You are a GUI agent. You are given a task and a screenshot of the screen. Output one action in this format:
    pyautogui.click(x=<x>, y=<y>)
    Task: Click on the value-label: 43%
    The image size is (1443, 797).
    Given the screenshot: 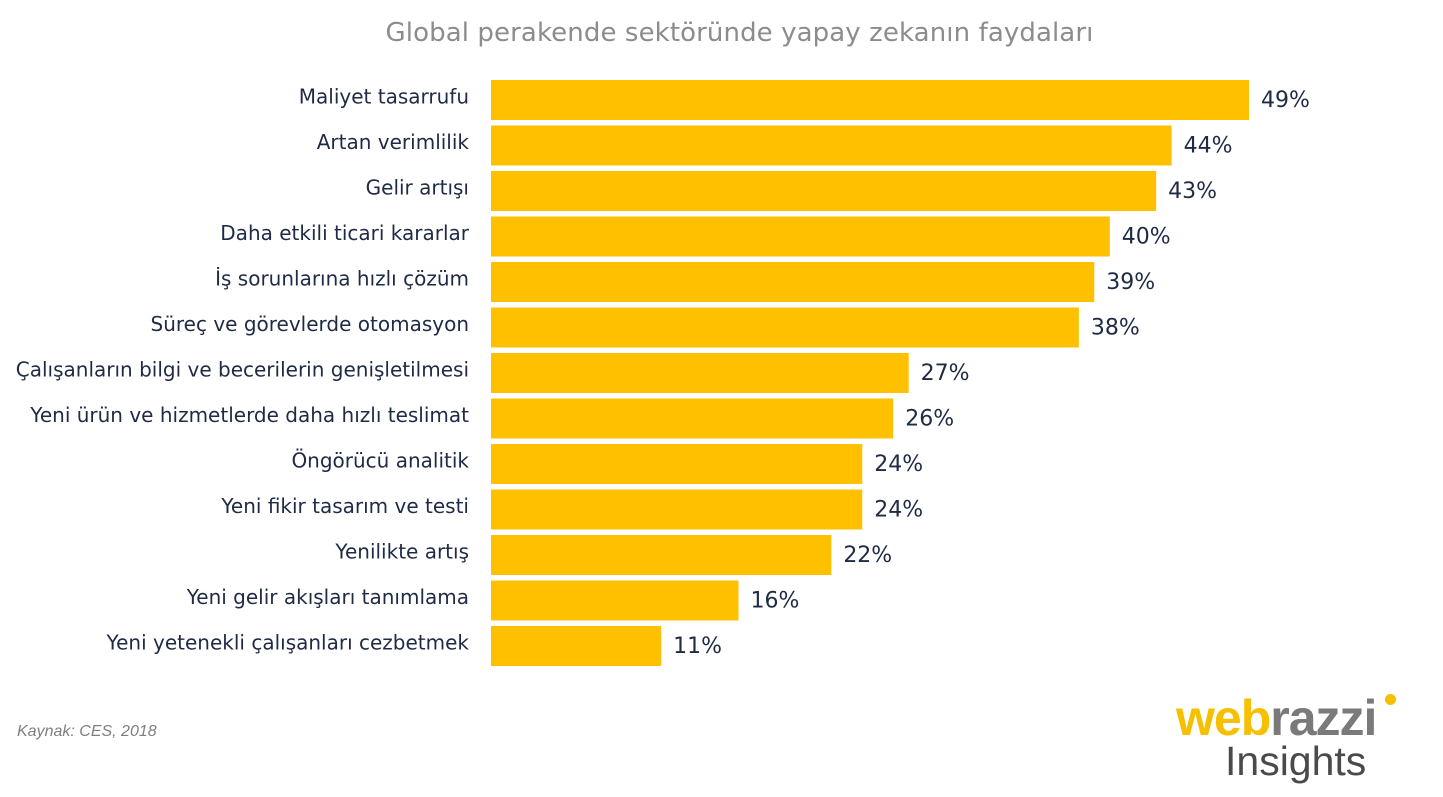 What is the action you would take?
    pyautogui.click(x=1192, y=191)
    